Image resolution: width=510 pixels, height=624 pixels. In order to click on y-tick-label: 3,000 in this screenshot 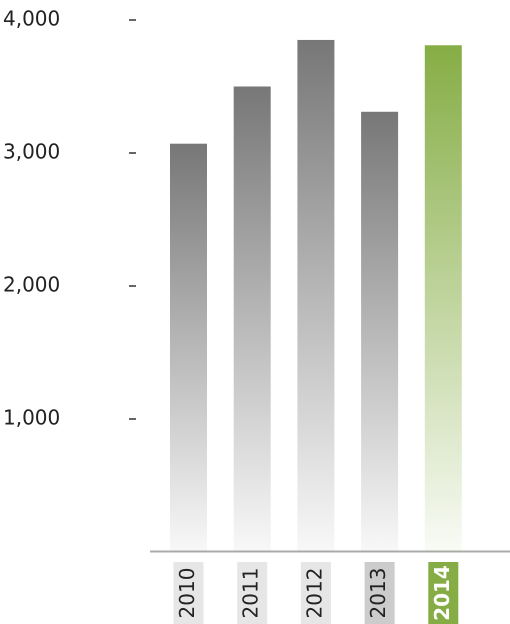, I will do `click(31, 152)`.